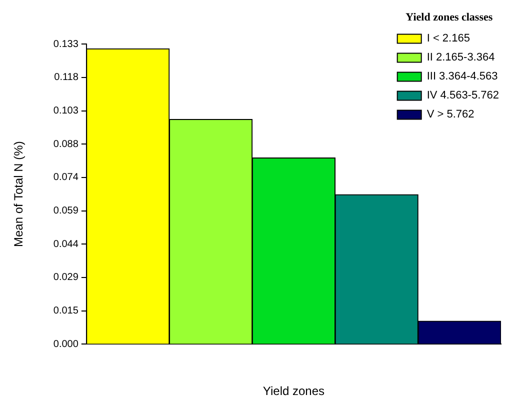  What do you see at coordinates (66, 78) in the screenshot?
I see `y-tick-label: 0.118` at bounding box center [66, 78].